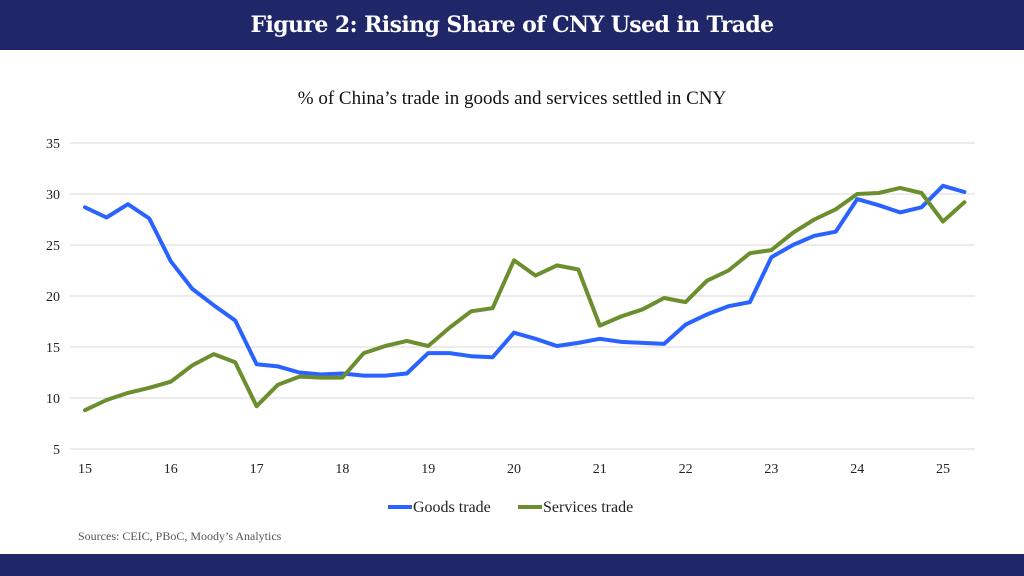  I want to click on y-tick-label: 35, so click(53, 144).